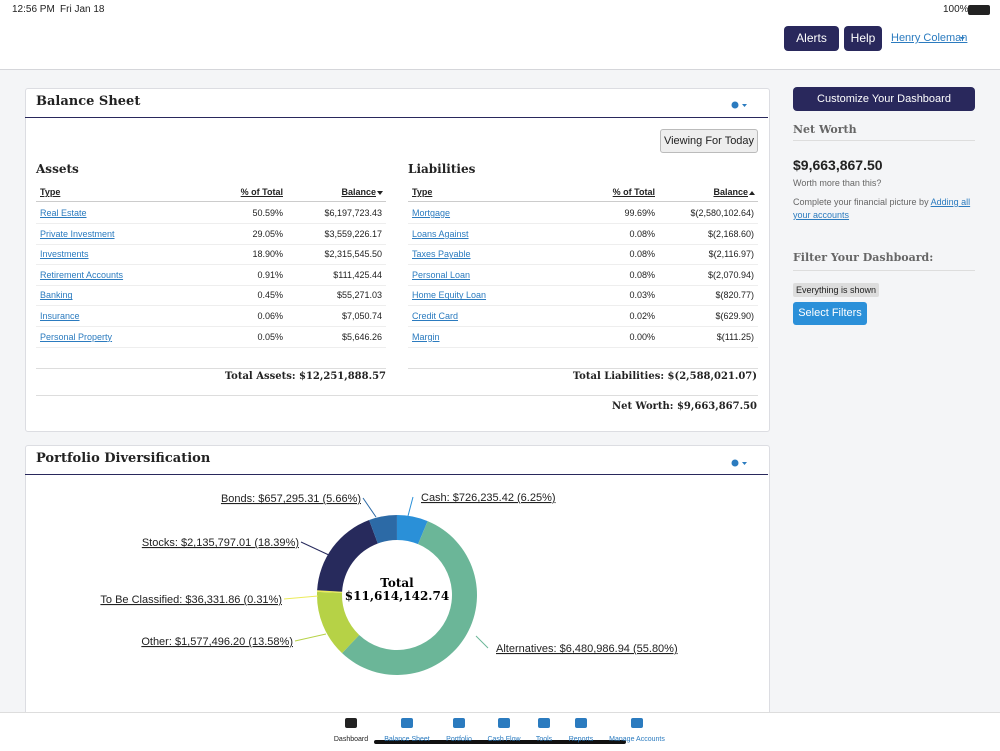 This screenshot has height=751, width=1000. What do you see at coordinates (441, 274) in the screenshot?
I see `row-type-link: Personal Loan` at bounding box center [441, 274].